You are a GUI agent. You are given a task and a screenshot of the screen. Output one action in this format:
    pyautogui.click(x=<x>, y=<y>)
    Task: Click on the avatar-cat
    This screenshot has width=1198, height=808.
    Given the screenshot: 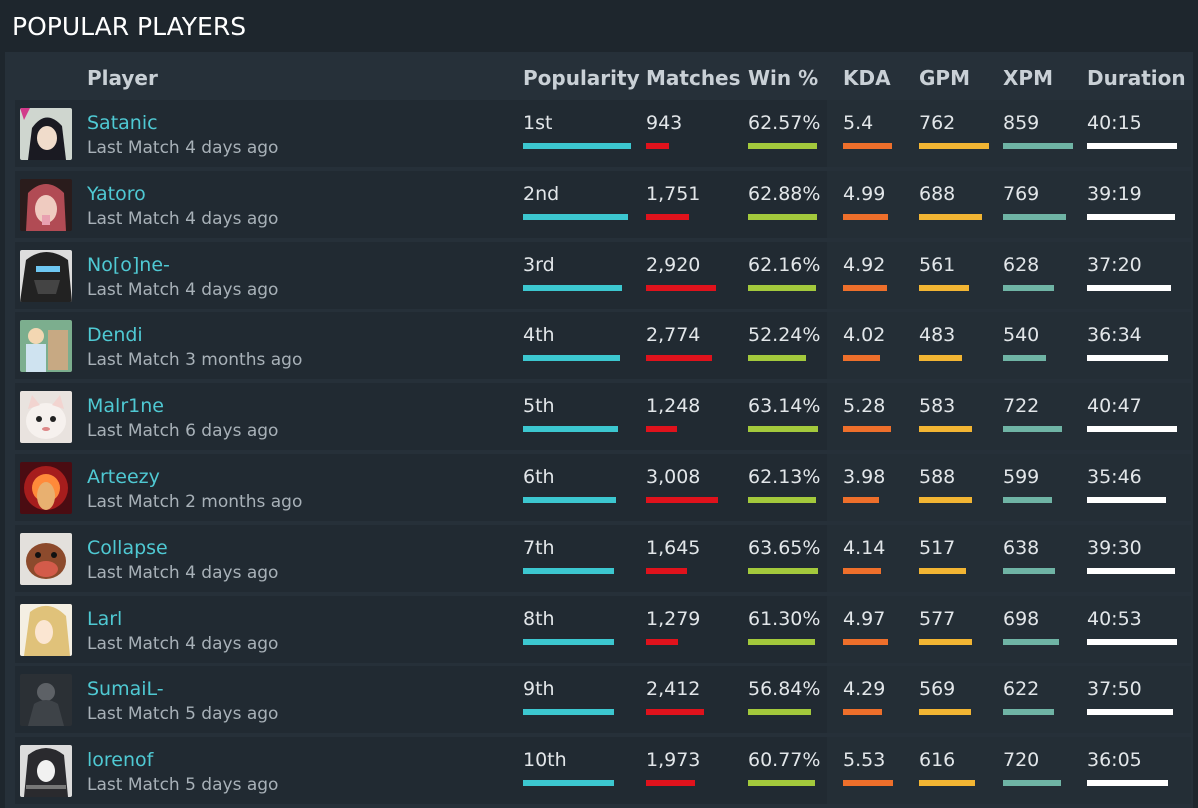 What is the action you would take?
    pyautogui.click(x=46, y=417)
    